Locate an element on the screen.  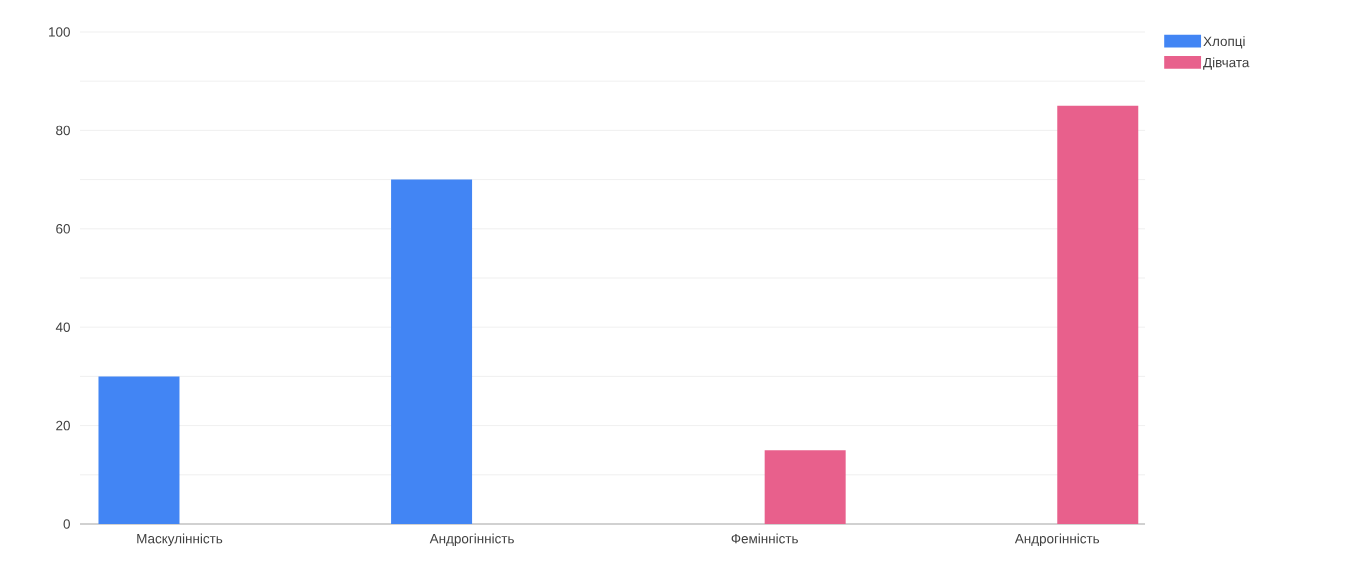
y-tick-label: 80 is located at coordinates (63, 130).